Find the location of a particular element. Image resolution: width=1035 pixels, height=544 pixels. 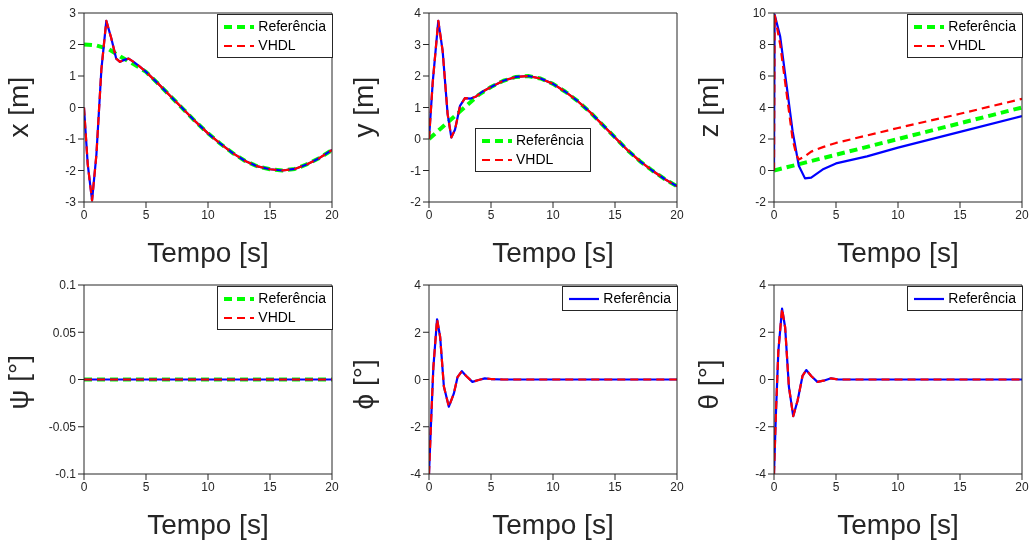

y-tick-label: -0.1 is located at coordinates (66, 474).